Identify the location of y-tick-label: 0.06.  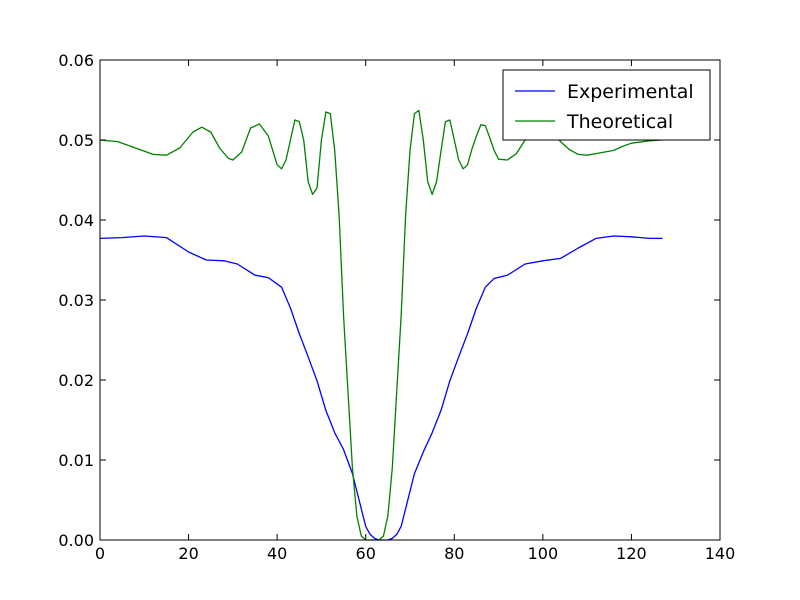
(76, 60).